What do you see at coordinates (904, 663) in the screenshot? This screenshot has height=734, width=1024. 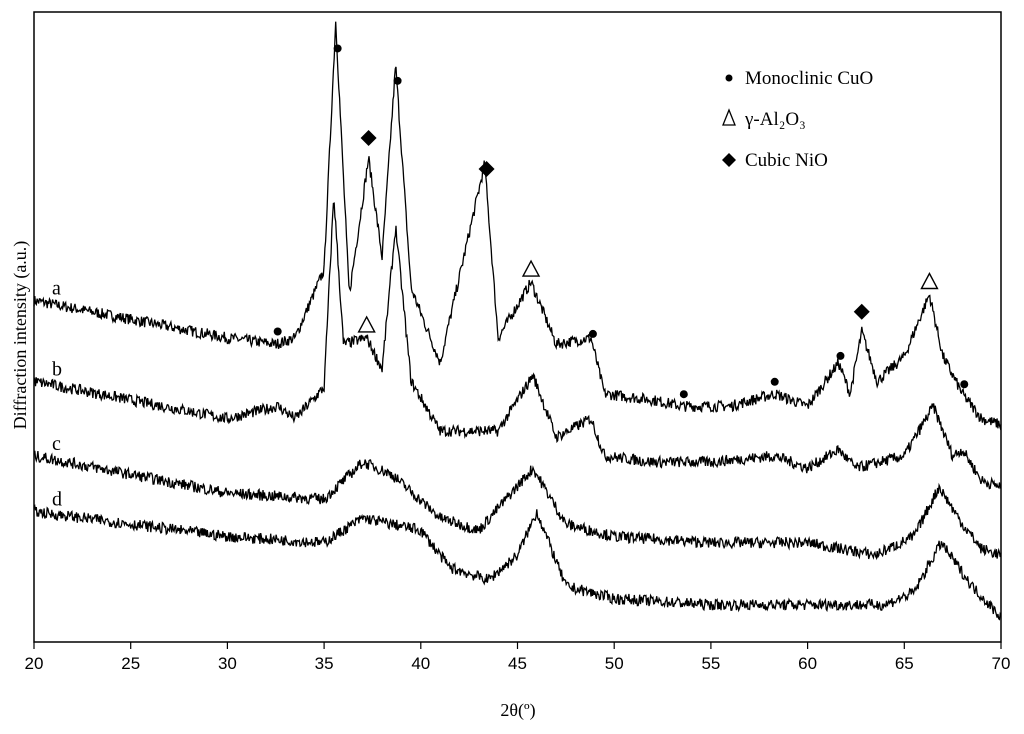 I see `x-tick-label: 65` at bounding box center [904, 663].